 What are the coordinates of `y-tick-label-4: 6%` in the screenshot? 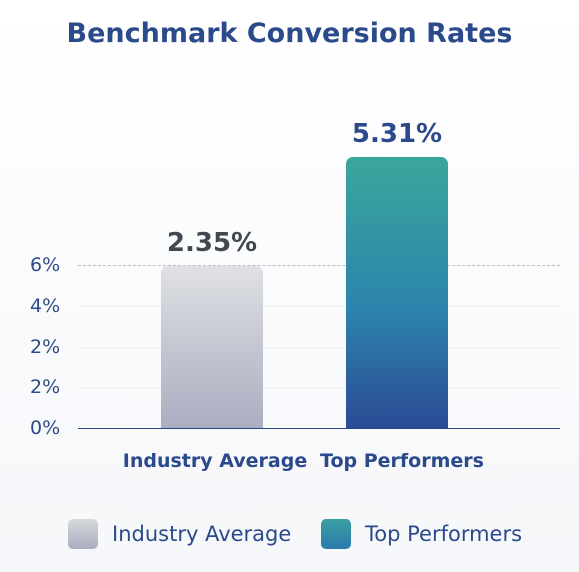 It's located at (45, 265).